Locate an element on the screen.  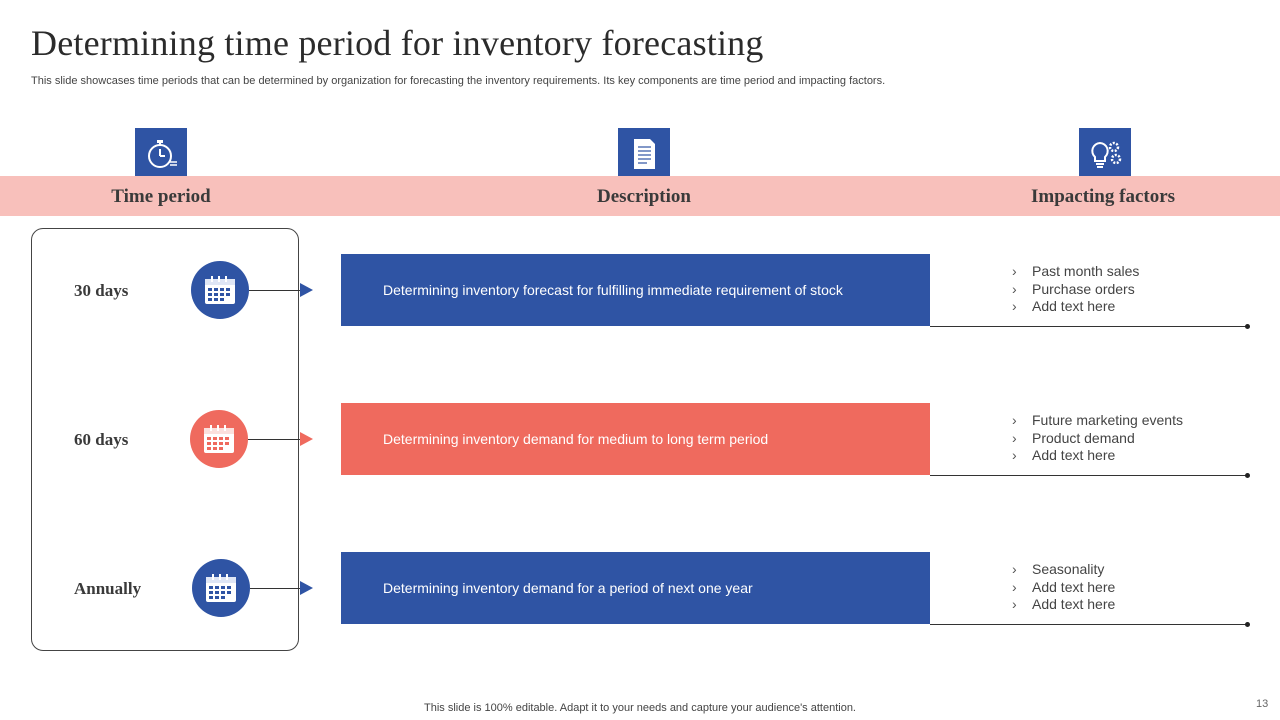
period-label: 30 days is located at coordinates (101, 290).